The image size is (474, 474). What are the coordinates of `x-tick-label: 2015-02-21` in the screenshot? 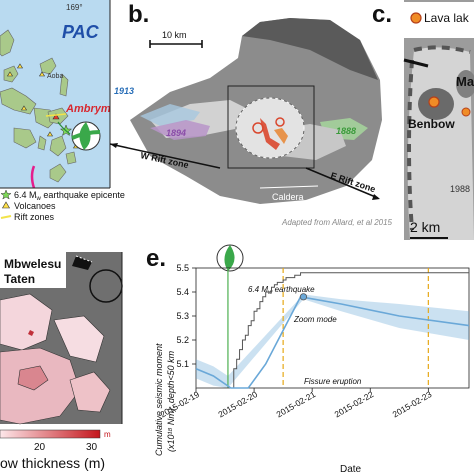 It's located at (296, 404).